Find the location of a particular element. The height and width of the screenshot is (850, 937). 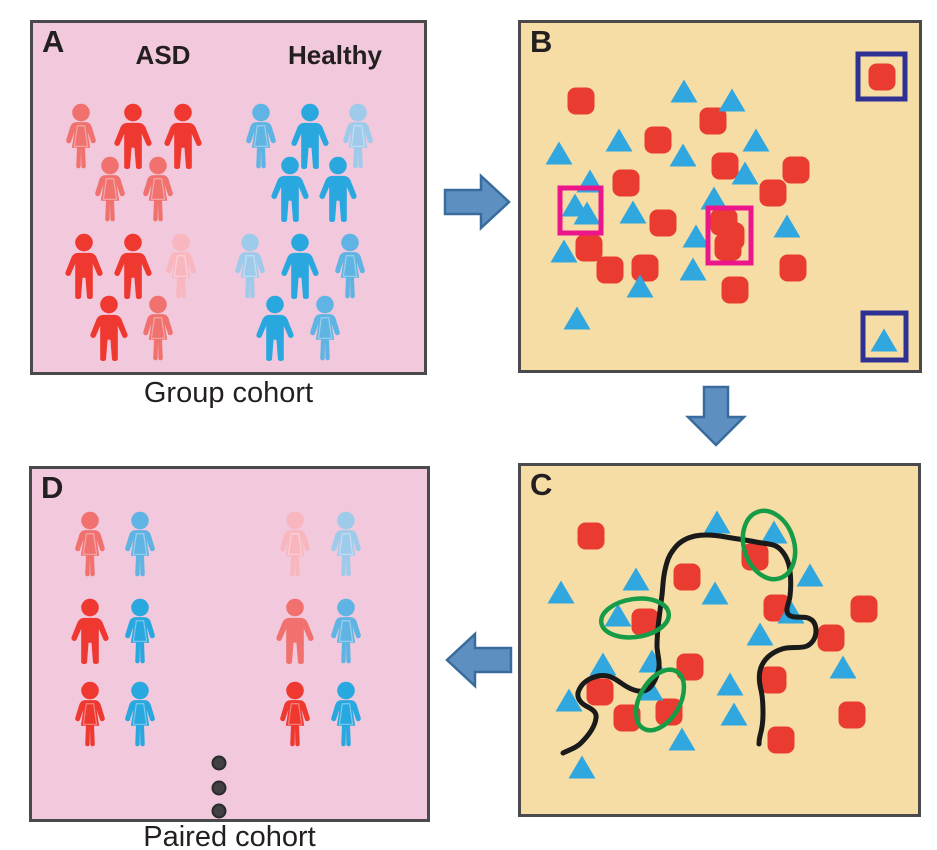

block-arrow-right is located at coordinates (477, 202).